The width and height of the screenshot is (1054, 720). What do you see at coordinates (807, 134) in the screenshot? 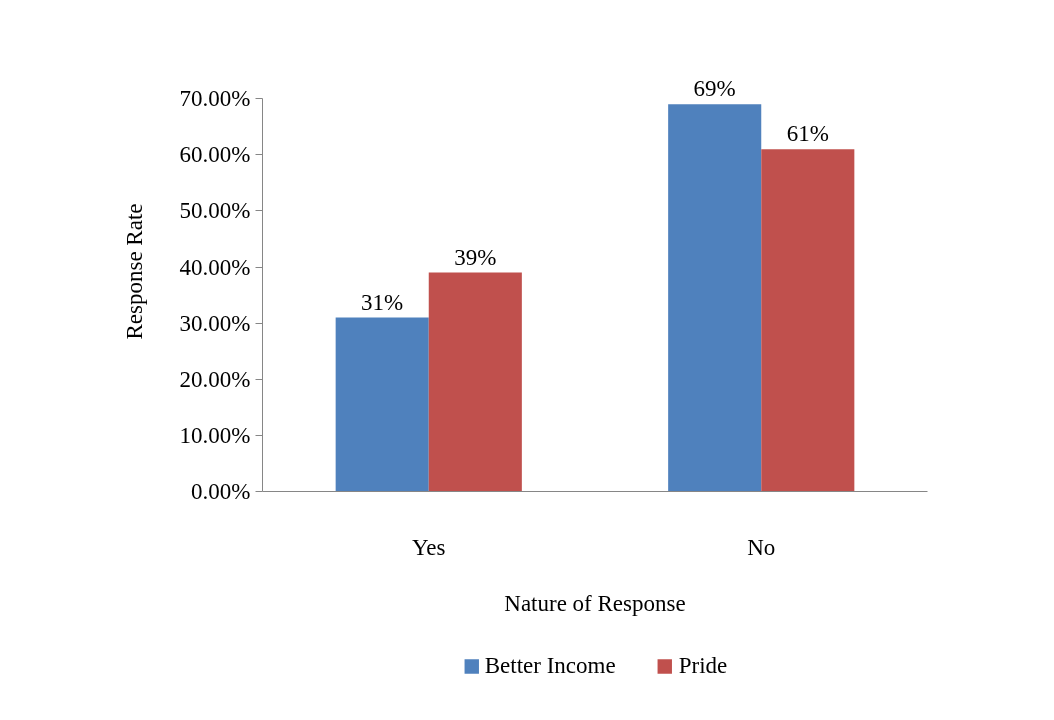
I see `data-label: 61%` at bounding box center [807, 134].